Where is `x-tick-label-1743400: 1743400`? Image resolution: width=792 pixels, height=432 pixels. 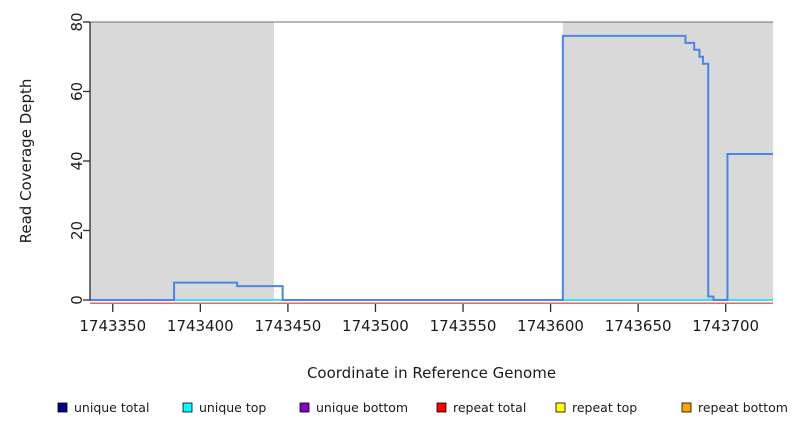 x-tick-label-1743400: 1743400 is located at coordinates (200, 326).